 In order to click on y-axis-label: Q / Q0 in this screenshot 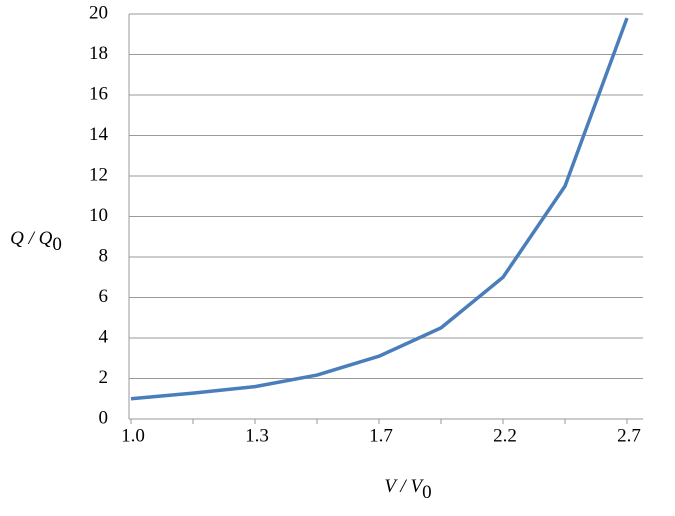, I will do `click(36, 241)`.